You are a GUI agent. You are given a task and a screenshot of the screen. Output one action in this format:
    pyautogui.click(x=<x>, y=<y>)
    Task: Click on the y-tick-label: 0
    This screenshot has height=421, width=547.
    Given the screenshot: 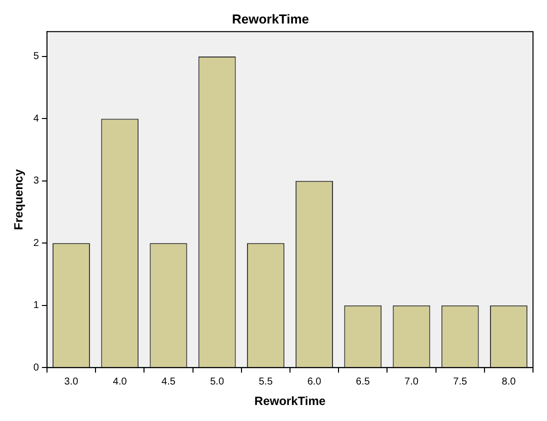 What is the action you would take?
    pyautogui.click(x=36, y=368)
    